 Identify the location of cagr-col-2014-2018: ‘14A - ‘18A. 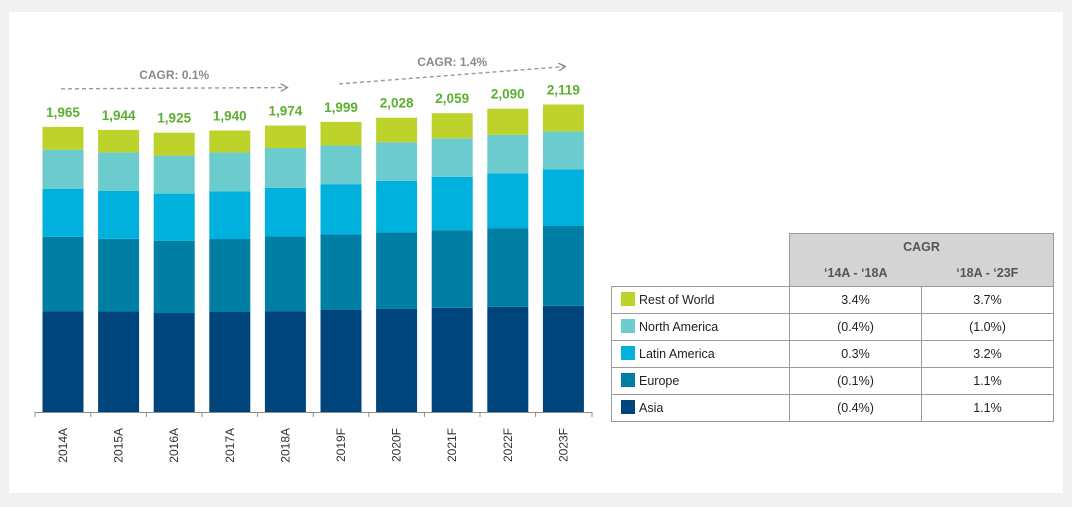
(855, 272).